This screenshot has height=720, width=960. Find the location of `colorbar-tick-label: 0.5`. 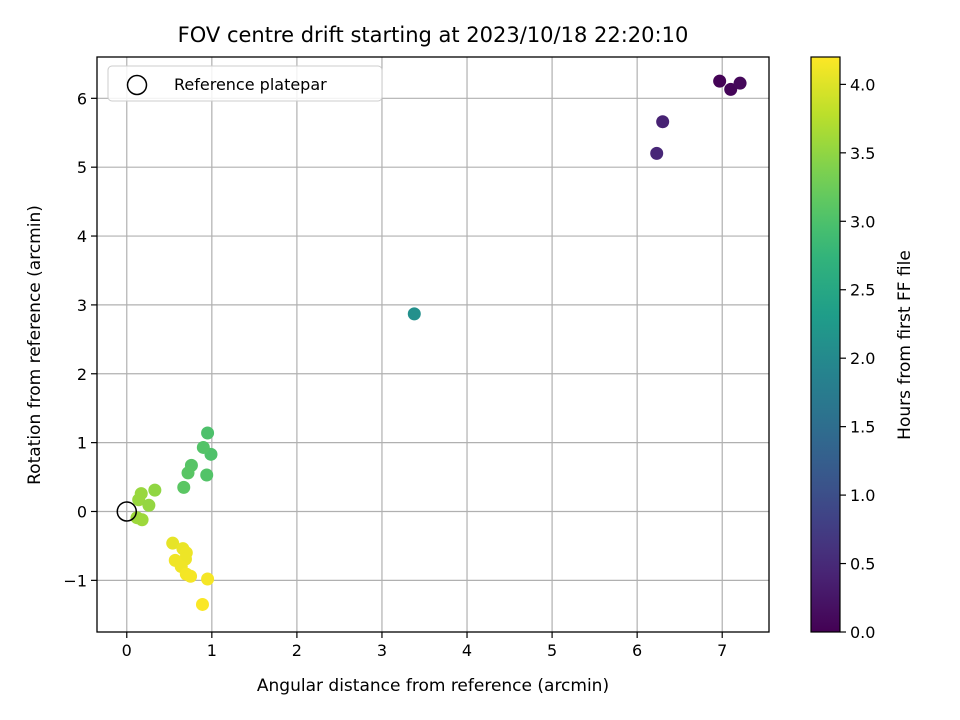

colorbar-tick-label: 0.5 is located at coordinates (862, 564).